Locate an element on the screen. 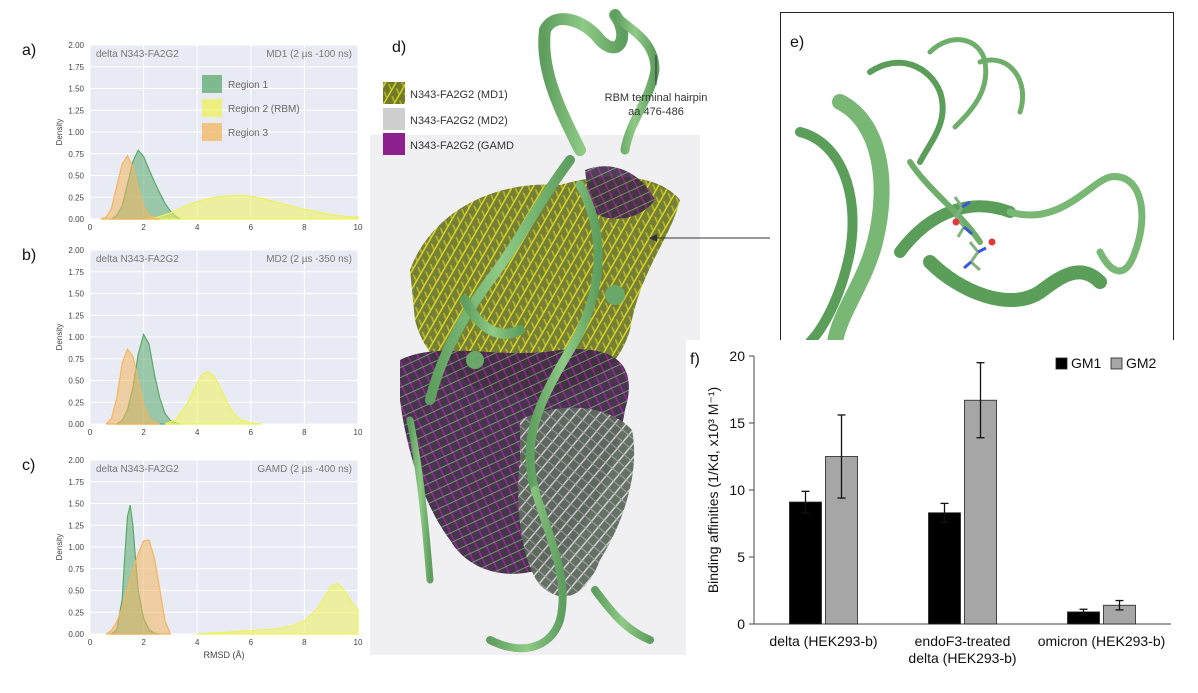  legend-swatch-region3 is located at coordinates (212, 132).